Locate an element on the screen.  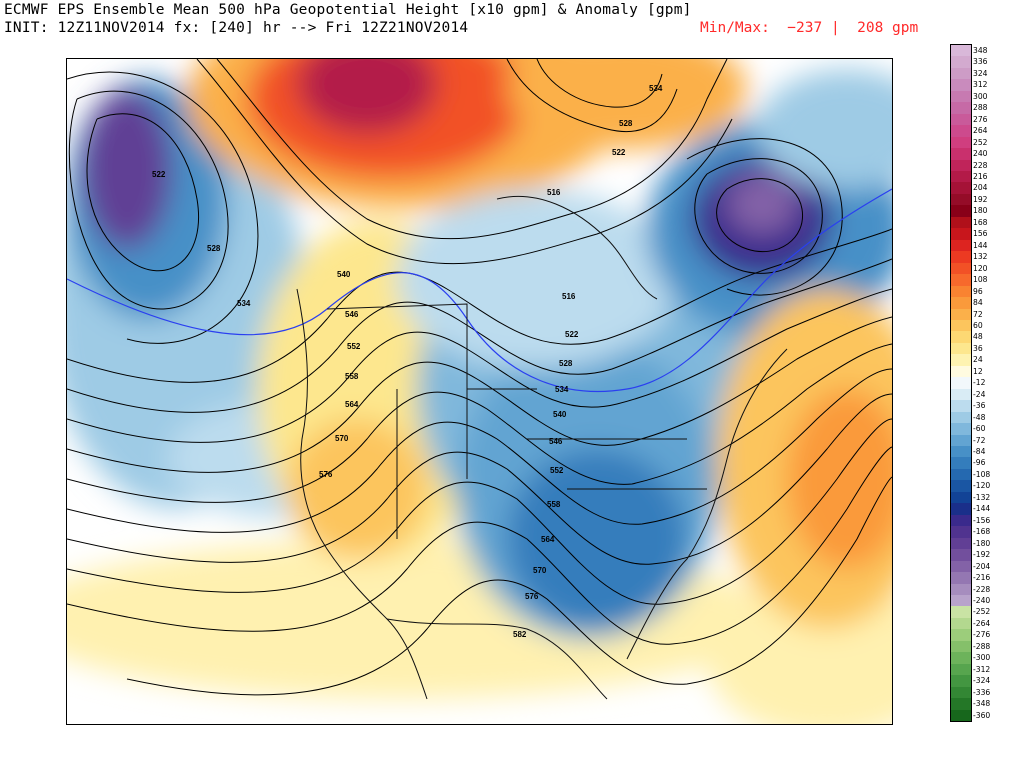
anomaly-colorbar is located at coordinates (961, 383).